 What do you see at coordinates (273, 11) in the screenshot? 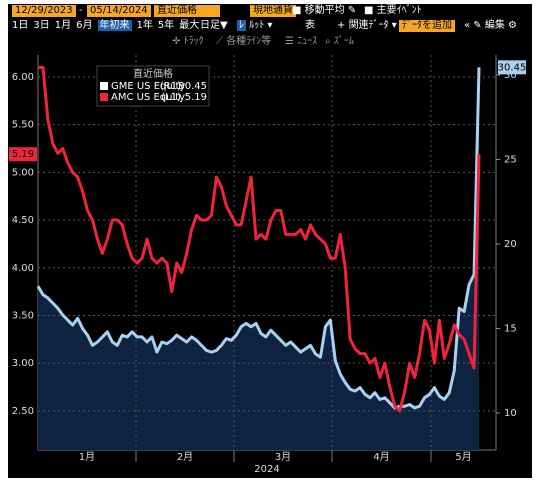
I see `currency-select: 現地通貨` at bounding box center [273, 11].